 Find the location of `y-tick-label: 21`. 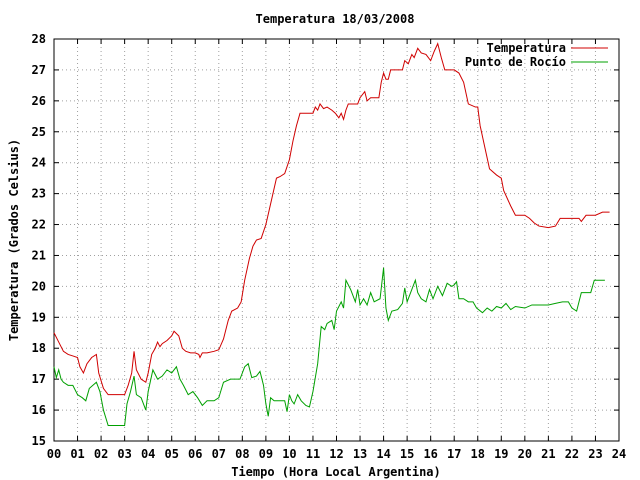

y-tick-label: 21 is located at coordinates (39, 255).